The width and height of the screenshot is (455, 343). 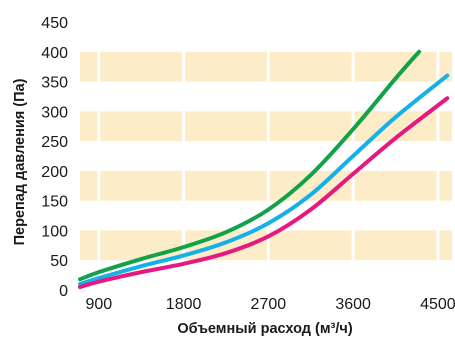 I want to click on x-axis-ticks: 900 1800 2700 3600 4500, so click(x=270, y=304).